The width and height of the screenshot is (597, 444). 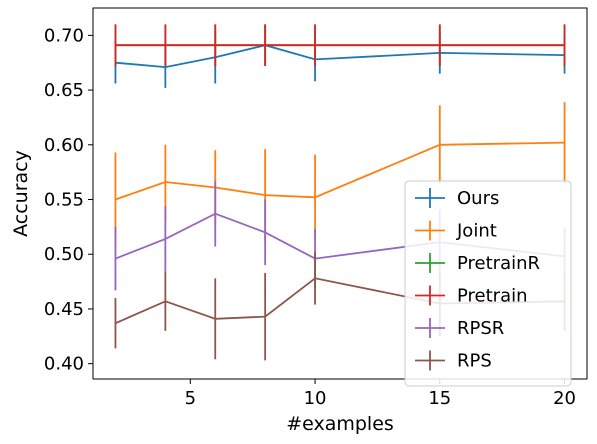 What do you see at coordinates (564, 398) in the screenshot?
I see `x-tick-label: 20` at bounding box center [564, 398].